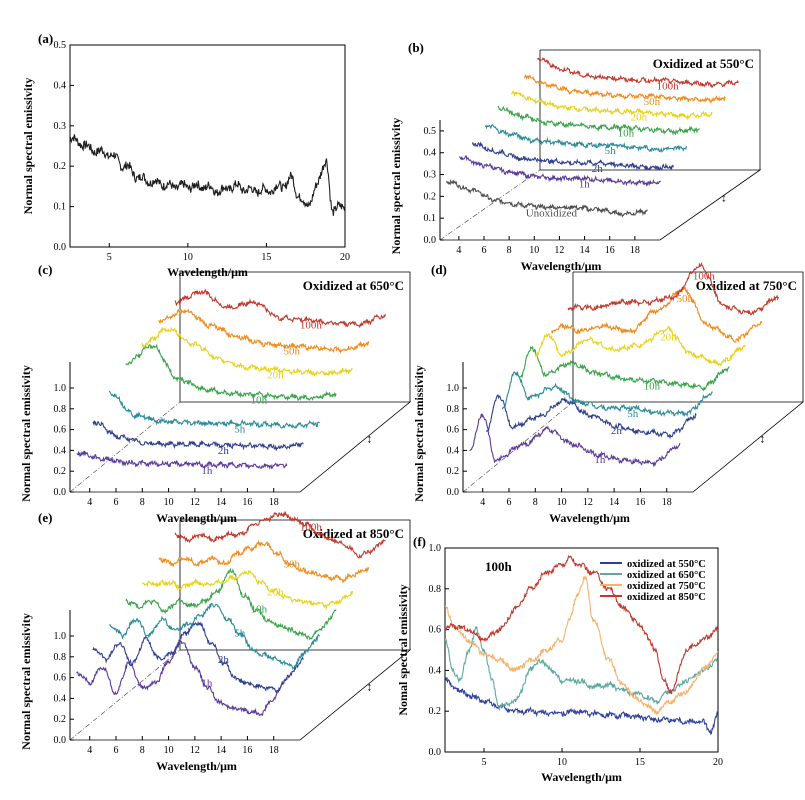 This screenshot has width=805, height=800. What do you see at coordinates (207, 146) in the screenshot?
I see `plot-frame` at bounding box center [207, 146].